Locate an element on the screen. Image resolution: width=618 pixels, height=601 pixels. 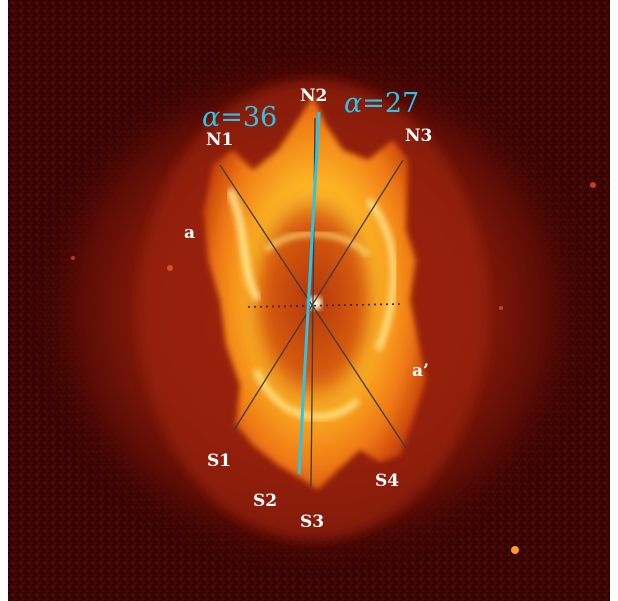
equator-dotted-line is located at coordinates (324, 305).